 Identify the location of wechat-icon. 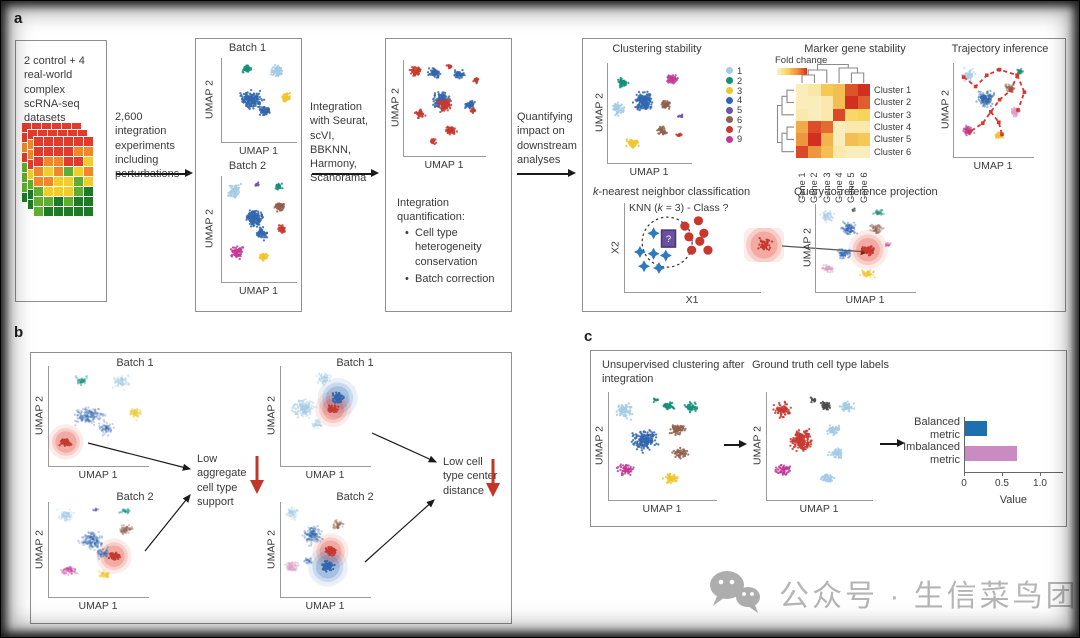
(735, 592).